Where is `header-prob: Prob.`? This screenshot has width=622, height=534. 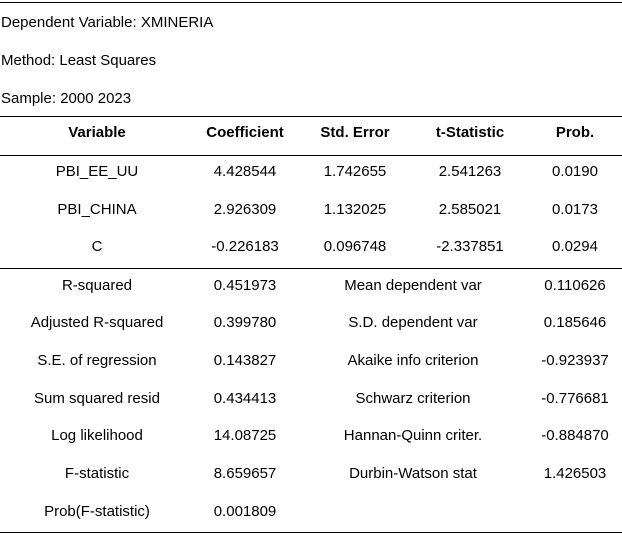 header-prob: Prob. is located at coordinates (575, 132).